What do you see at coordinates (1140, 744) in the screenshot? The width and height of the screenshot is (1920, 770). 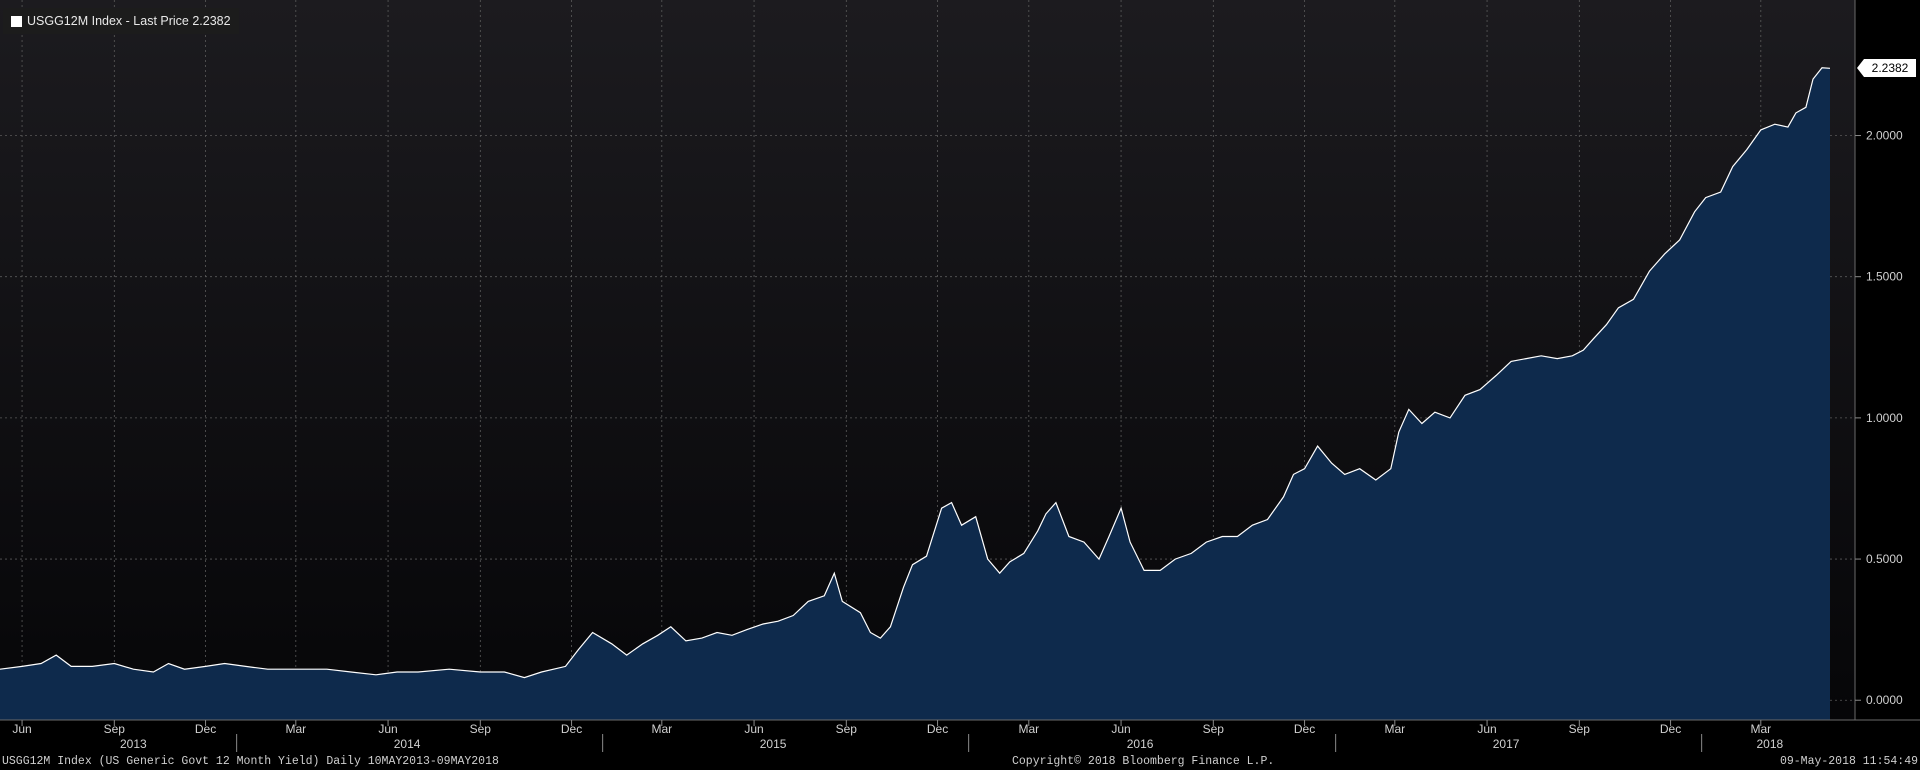 I see `x-year-label: 2016` at bounding box center [1140, 744].